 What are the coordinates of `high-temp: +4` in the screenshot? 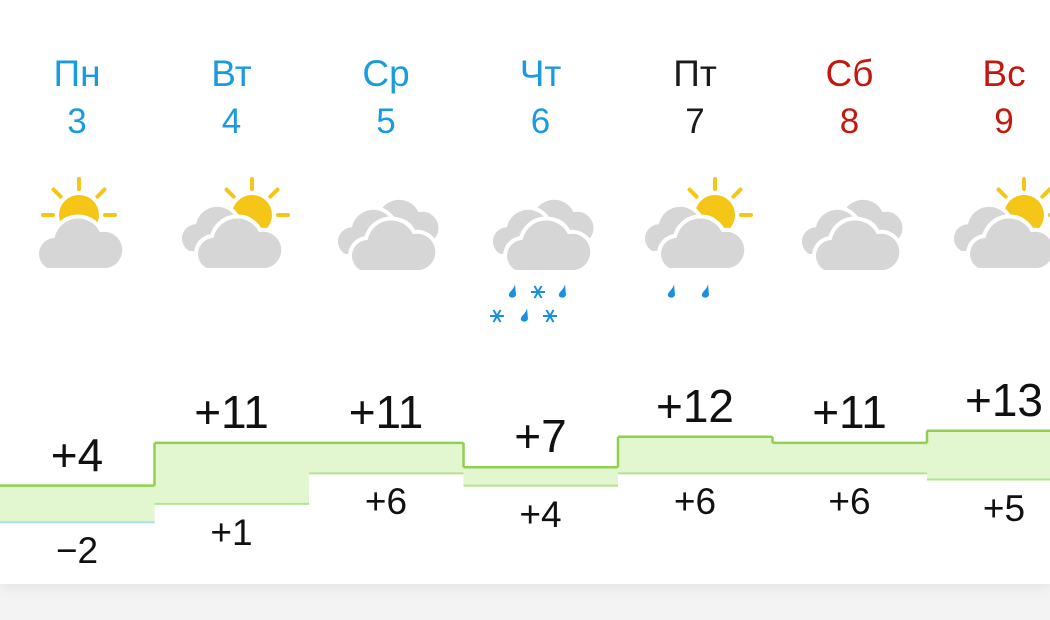 It's located at (77, 454).